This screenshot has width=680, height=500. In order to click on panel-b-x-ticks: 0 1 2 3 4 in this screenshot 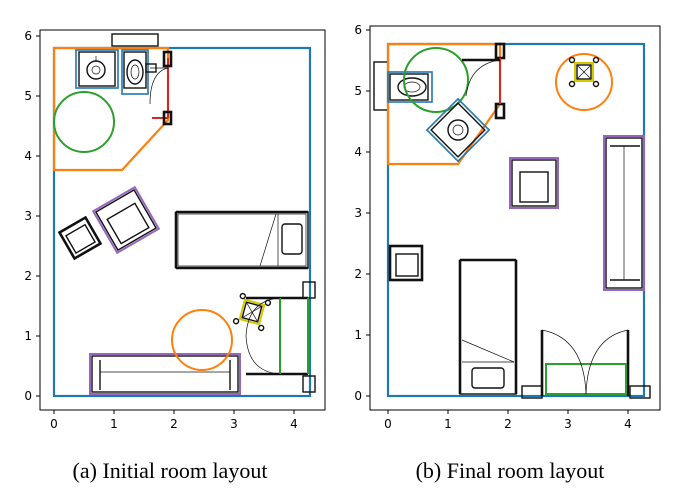, I will do `click(508, 420)`.